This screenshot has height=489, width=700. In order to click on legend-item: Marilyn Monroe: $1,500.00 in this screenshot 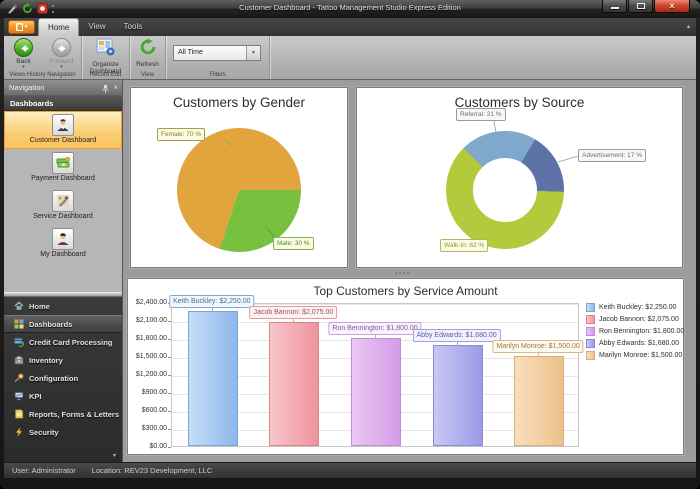, I will do `click(635, 355)`.